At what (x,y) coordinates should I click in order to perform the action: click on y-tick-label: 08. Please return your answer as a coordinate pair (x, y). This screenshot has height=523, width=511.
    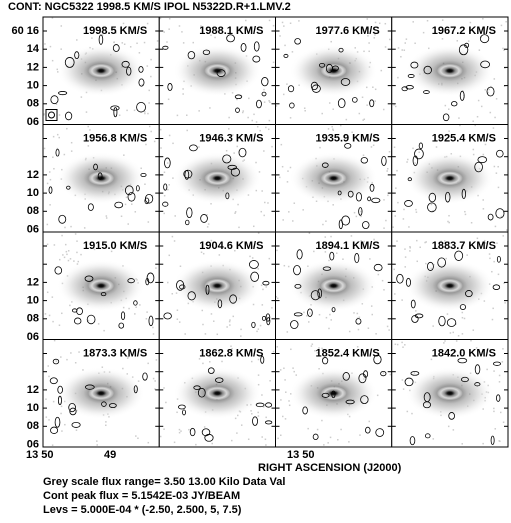
    Looking at the image, I should click on (33, 319).